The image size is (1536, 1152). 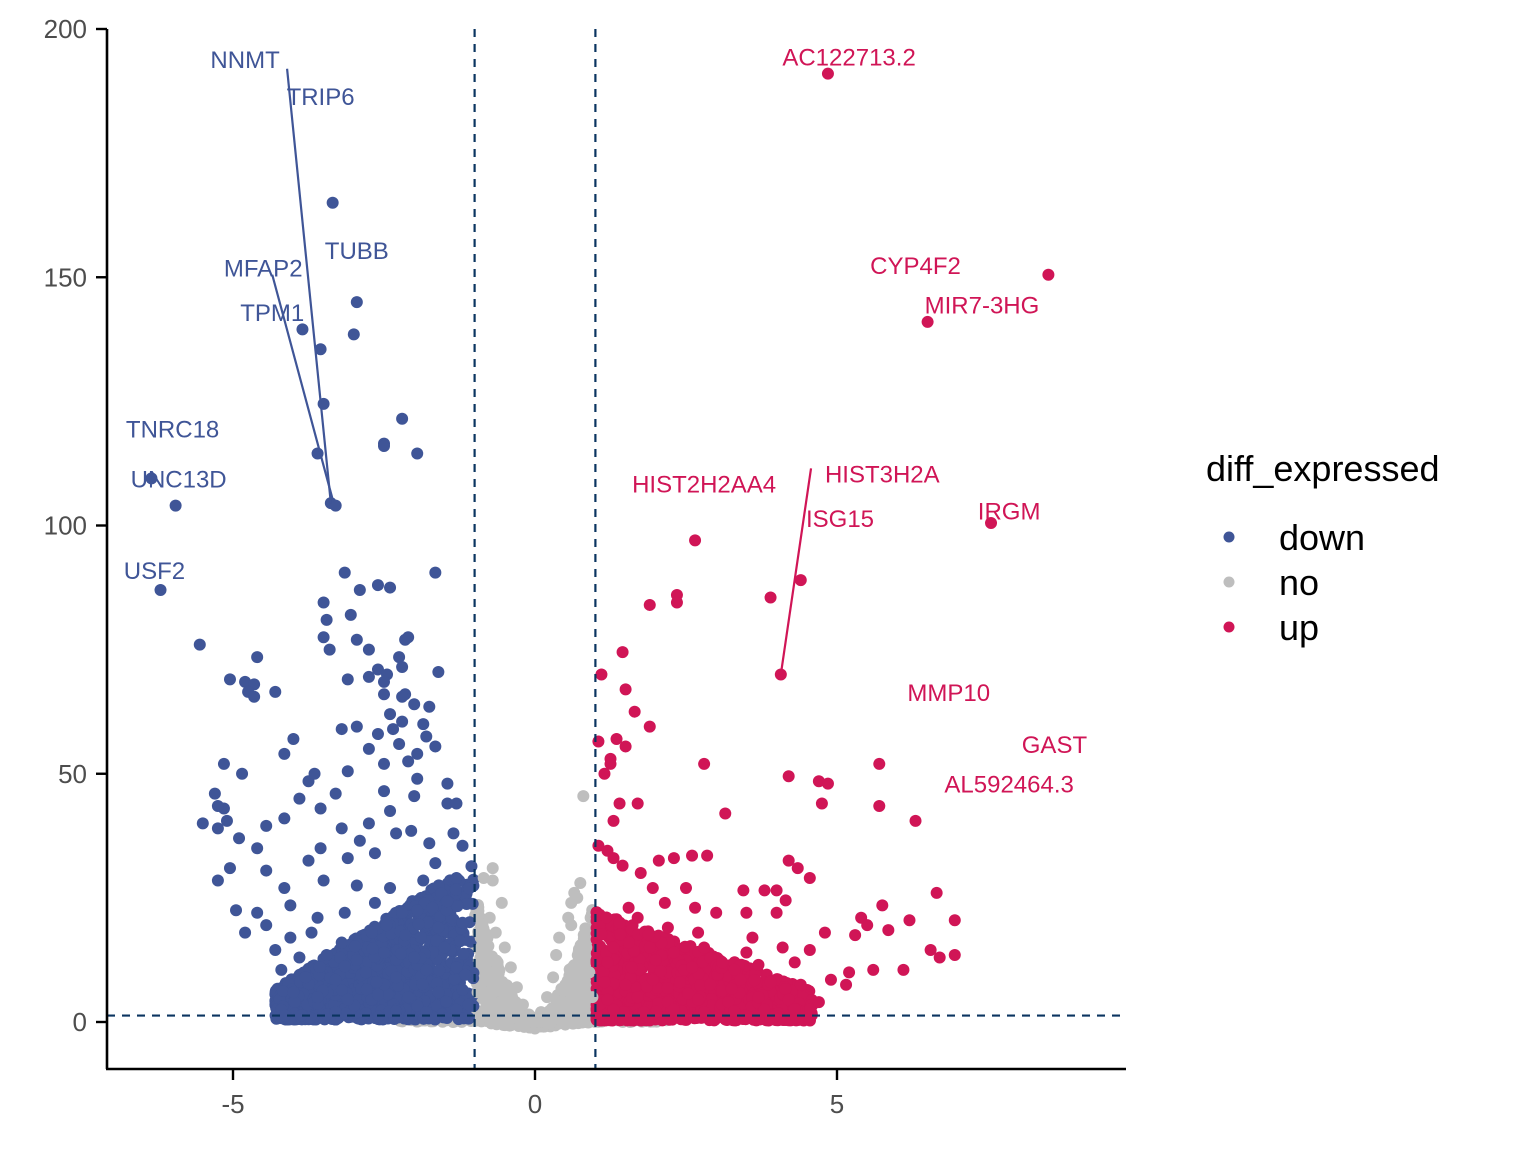 I want to click on gene-label: MIR7-3HG, so click(x=982, y=306).